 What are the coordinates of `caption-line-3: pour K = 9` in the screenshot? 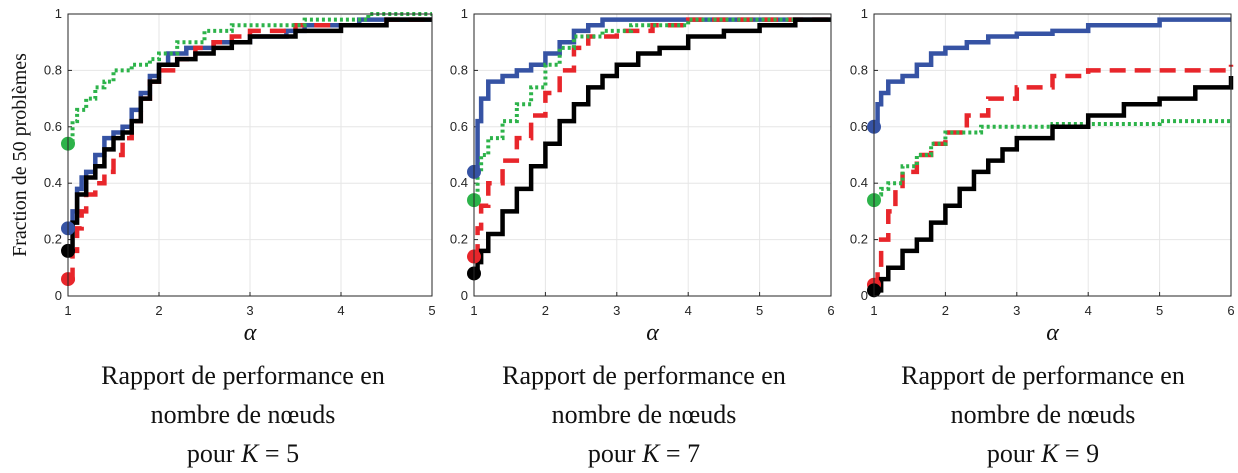 It's located at (1043, 453).